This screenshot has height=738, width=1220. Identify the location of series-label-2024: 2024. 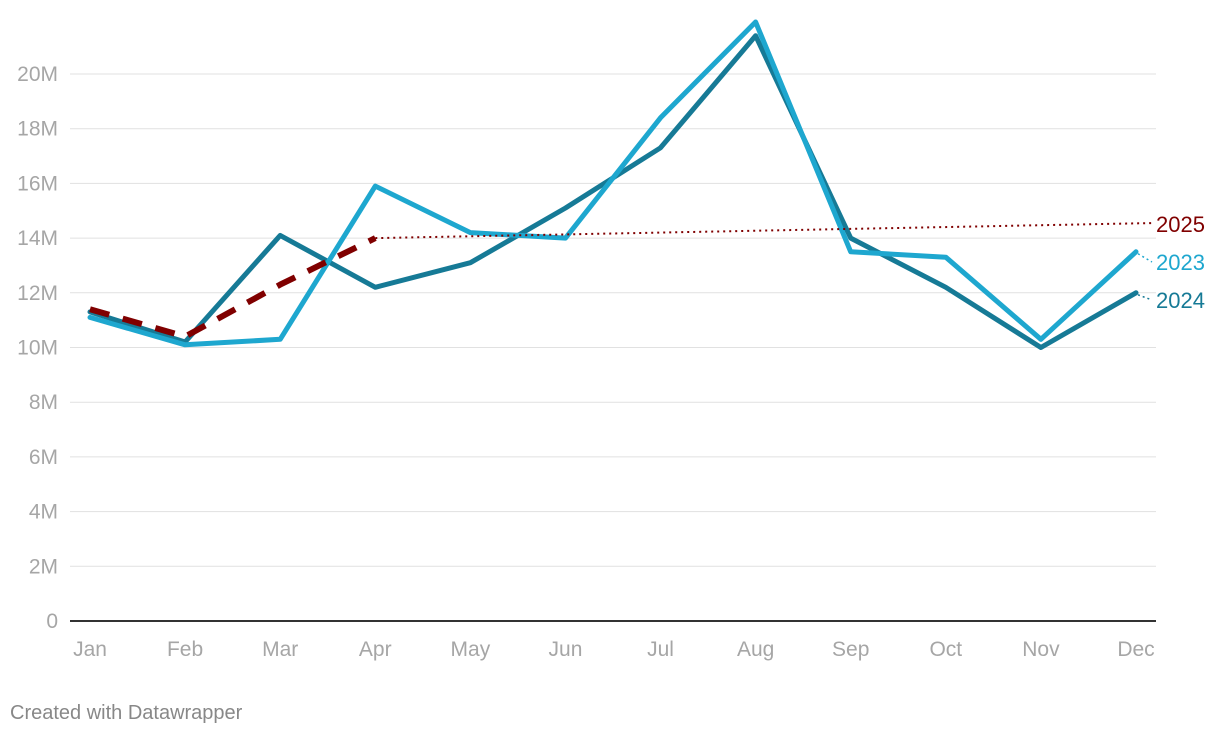
(1180, 300).